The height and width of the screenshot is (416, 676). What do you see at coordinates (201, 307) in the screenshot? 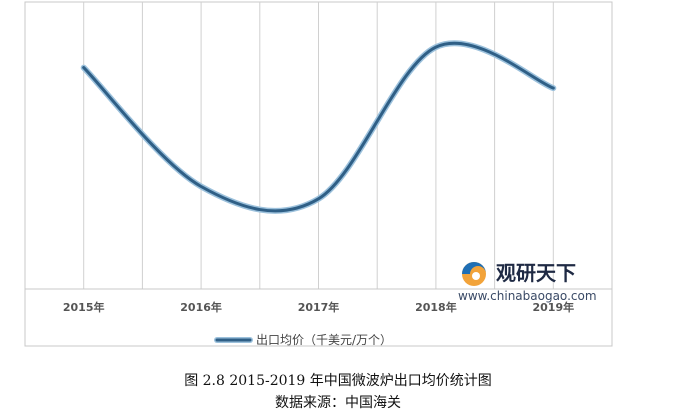
I see `x-tick-label: 2016年` at bounding box center [201, 307].